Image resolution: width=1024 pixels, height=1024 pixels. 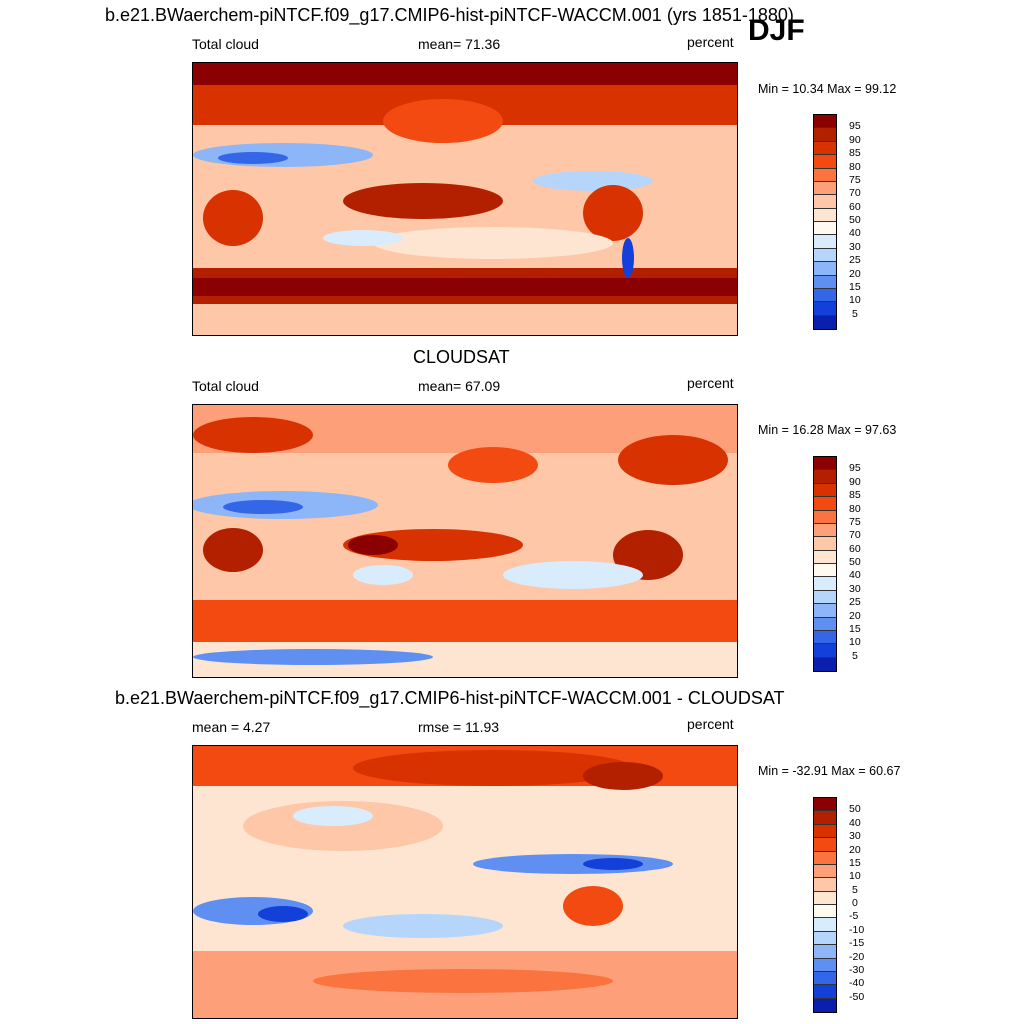 I want to click on colorbar-tick-label: 0, so click(x=855, y=903).